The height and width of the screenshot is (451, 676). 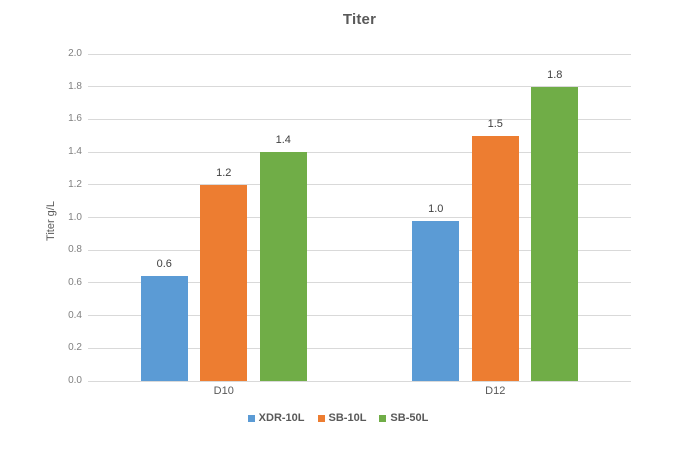 I want to click on legend-swatch-sb-50l-icon, so click(x=383, y=418).